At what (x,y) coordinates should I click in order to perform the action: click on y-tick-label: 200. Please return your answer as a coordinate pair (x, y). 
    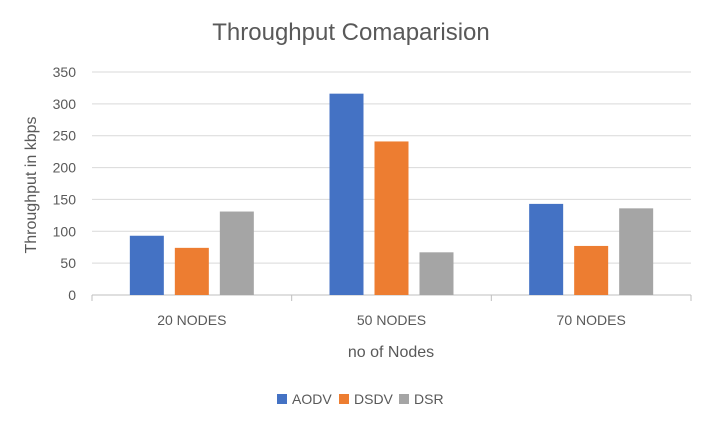
    Looking at the image, I should click on (65, 168).